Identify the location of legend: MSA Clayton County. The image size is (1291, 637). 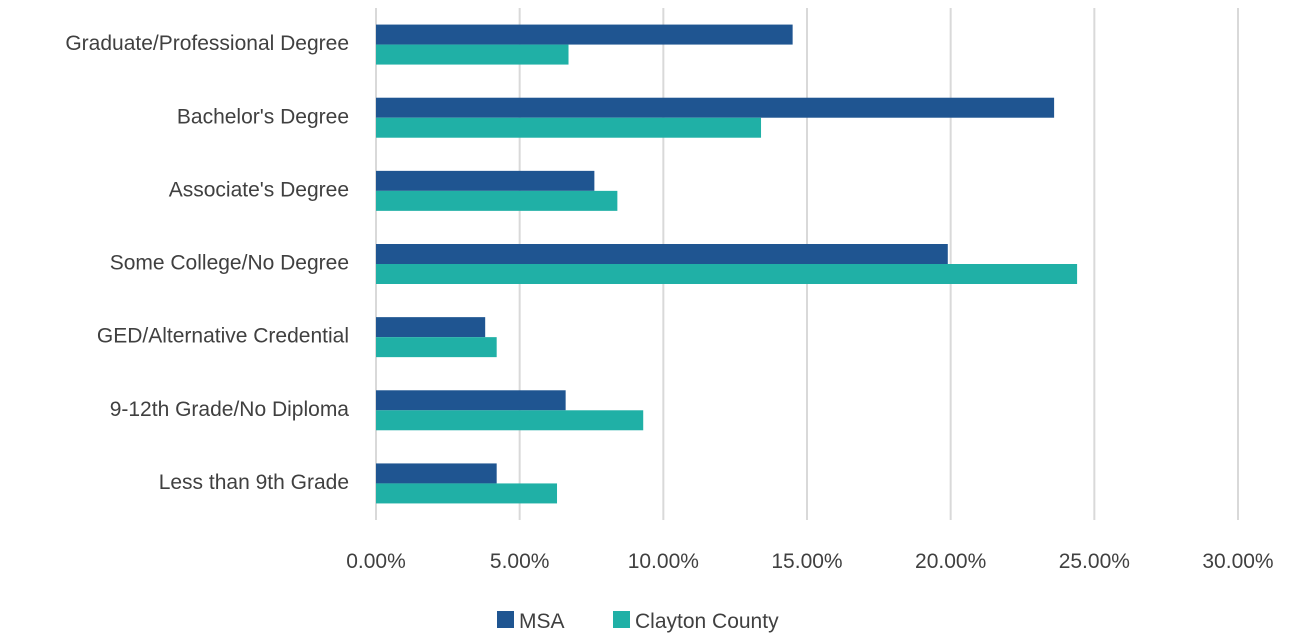
(638, 621).